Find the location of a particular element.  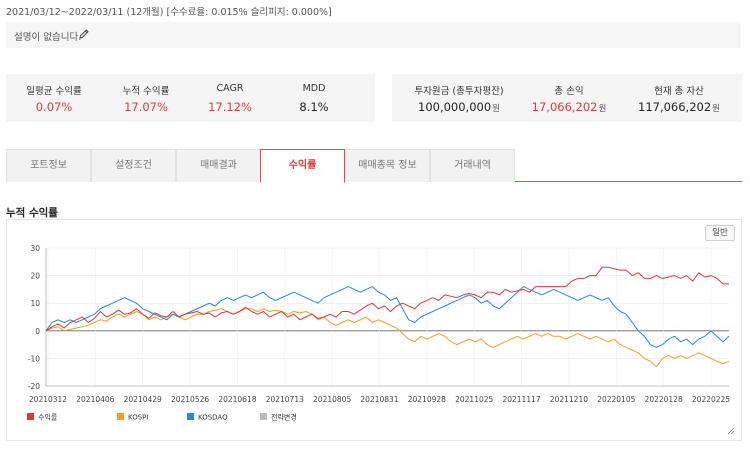

x-tick-label: 20211025 is located at coordinates (474, 399).